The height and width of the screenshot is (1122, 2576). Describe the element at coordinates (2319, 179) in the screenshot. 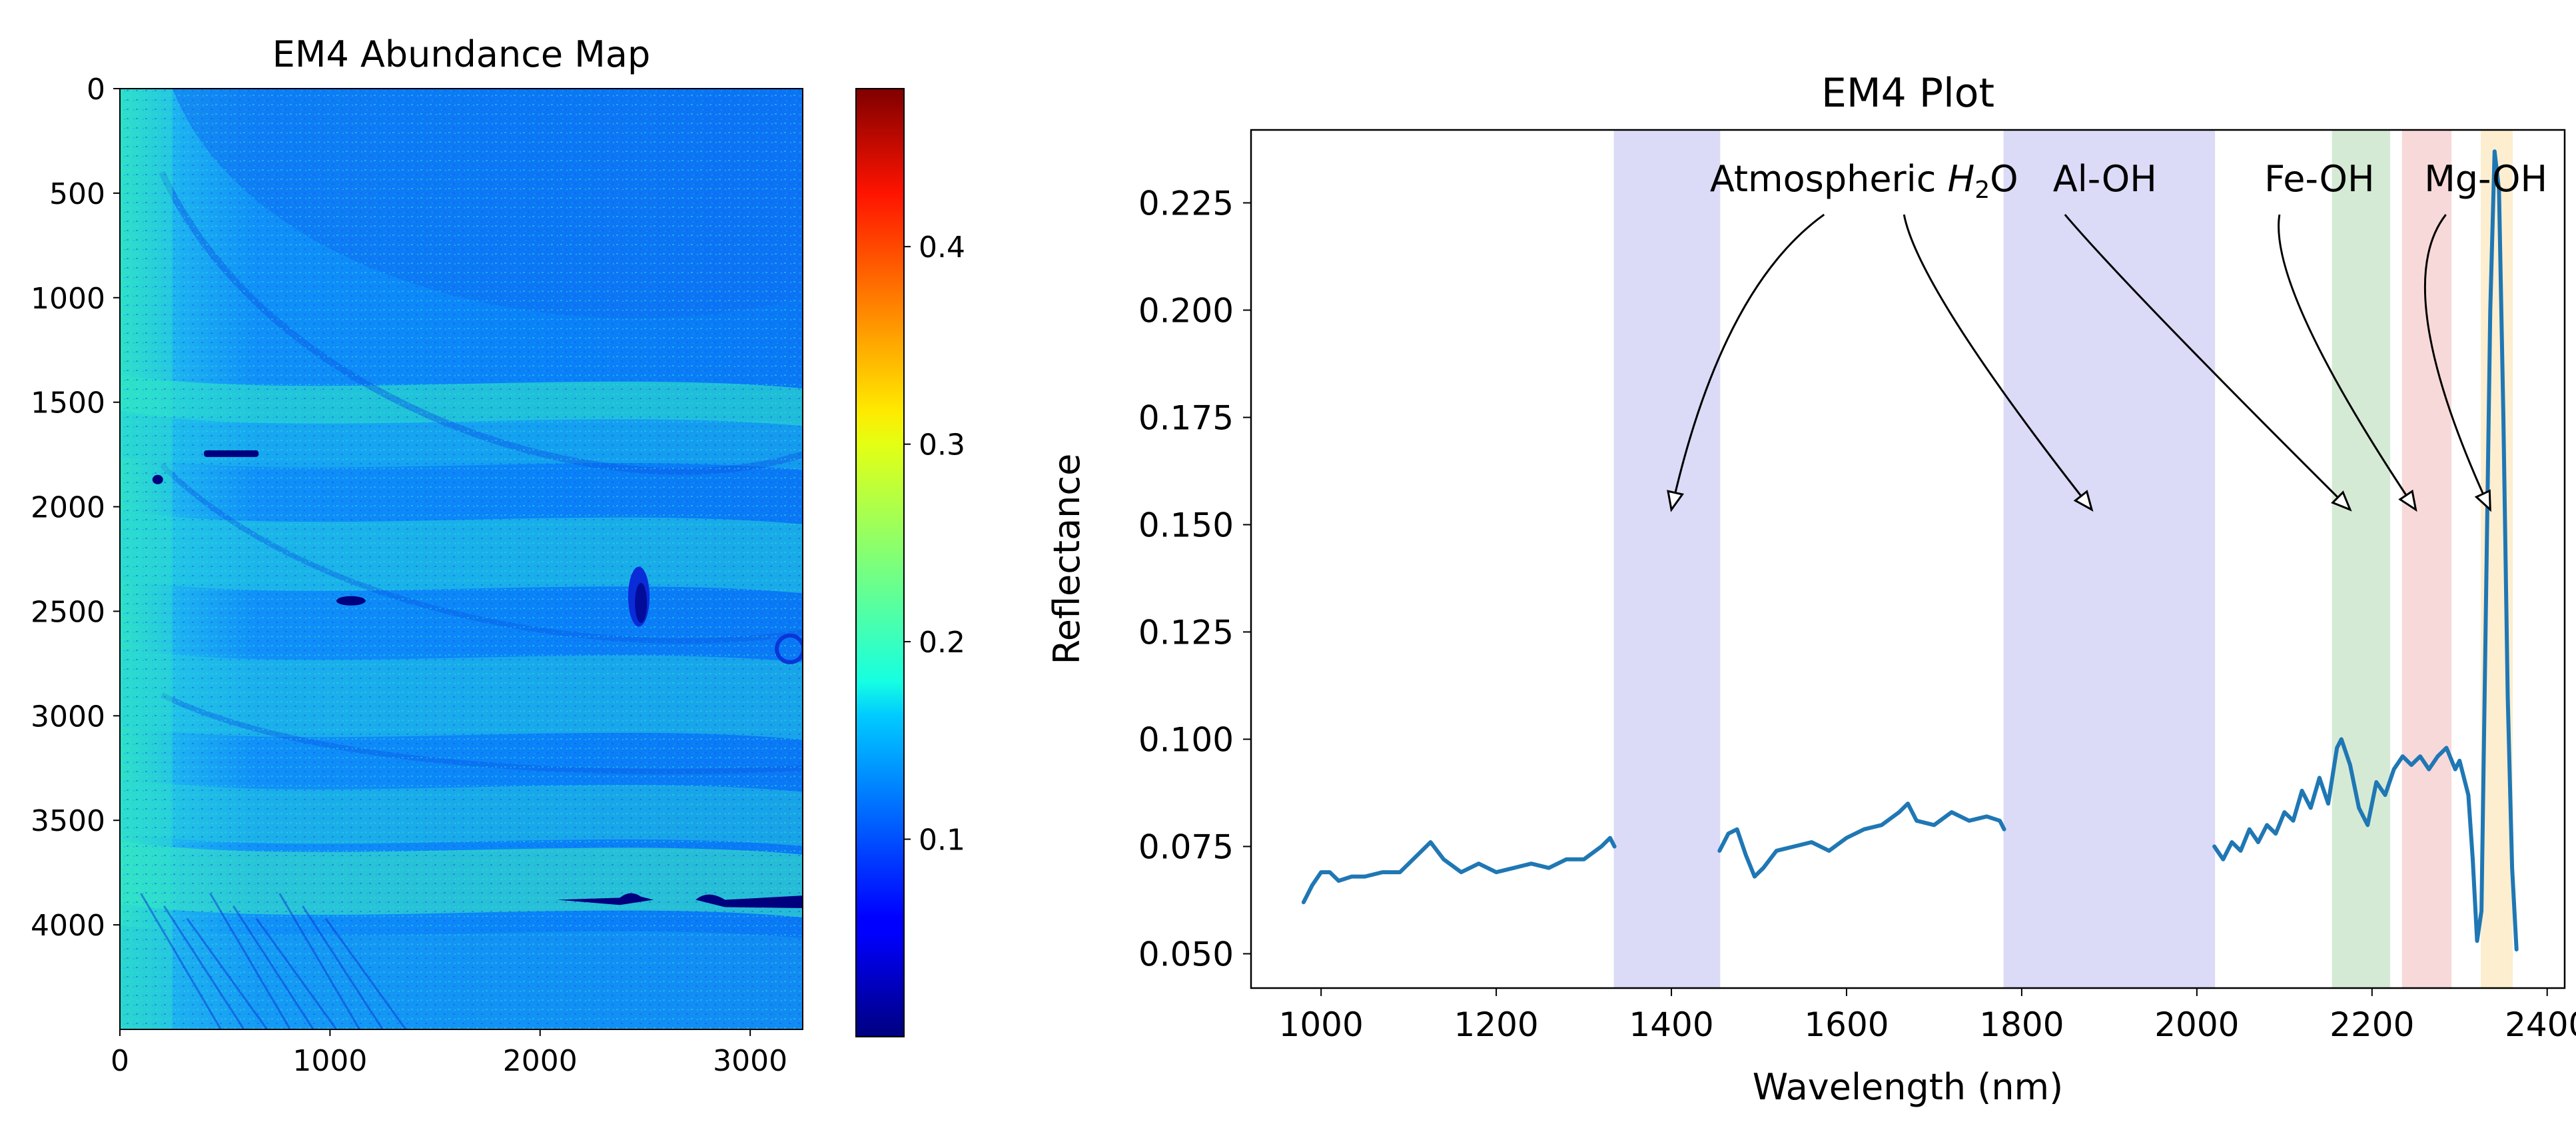

I see `annotation-label: Fe-OH` at that location.